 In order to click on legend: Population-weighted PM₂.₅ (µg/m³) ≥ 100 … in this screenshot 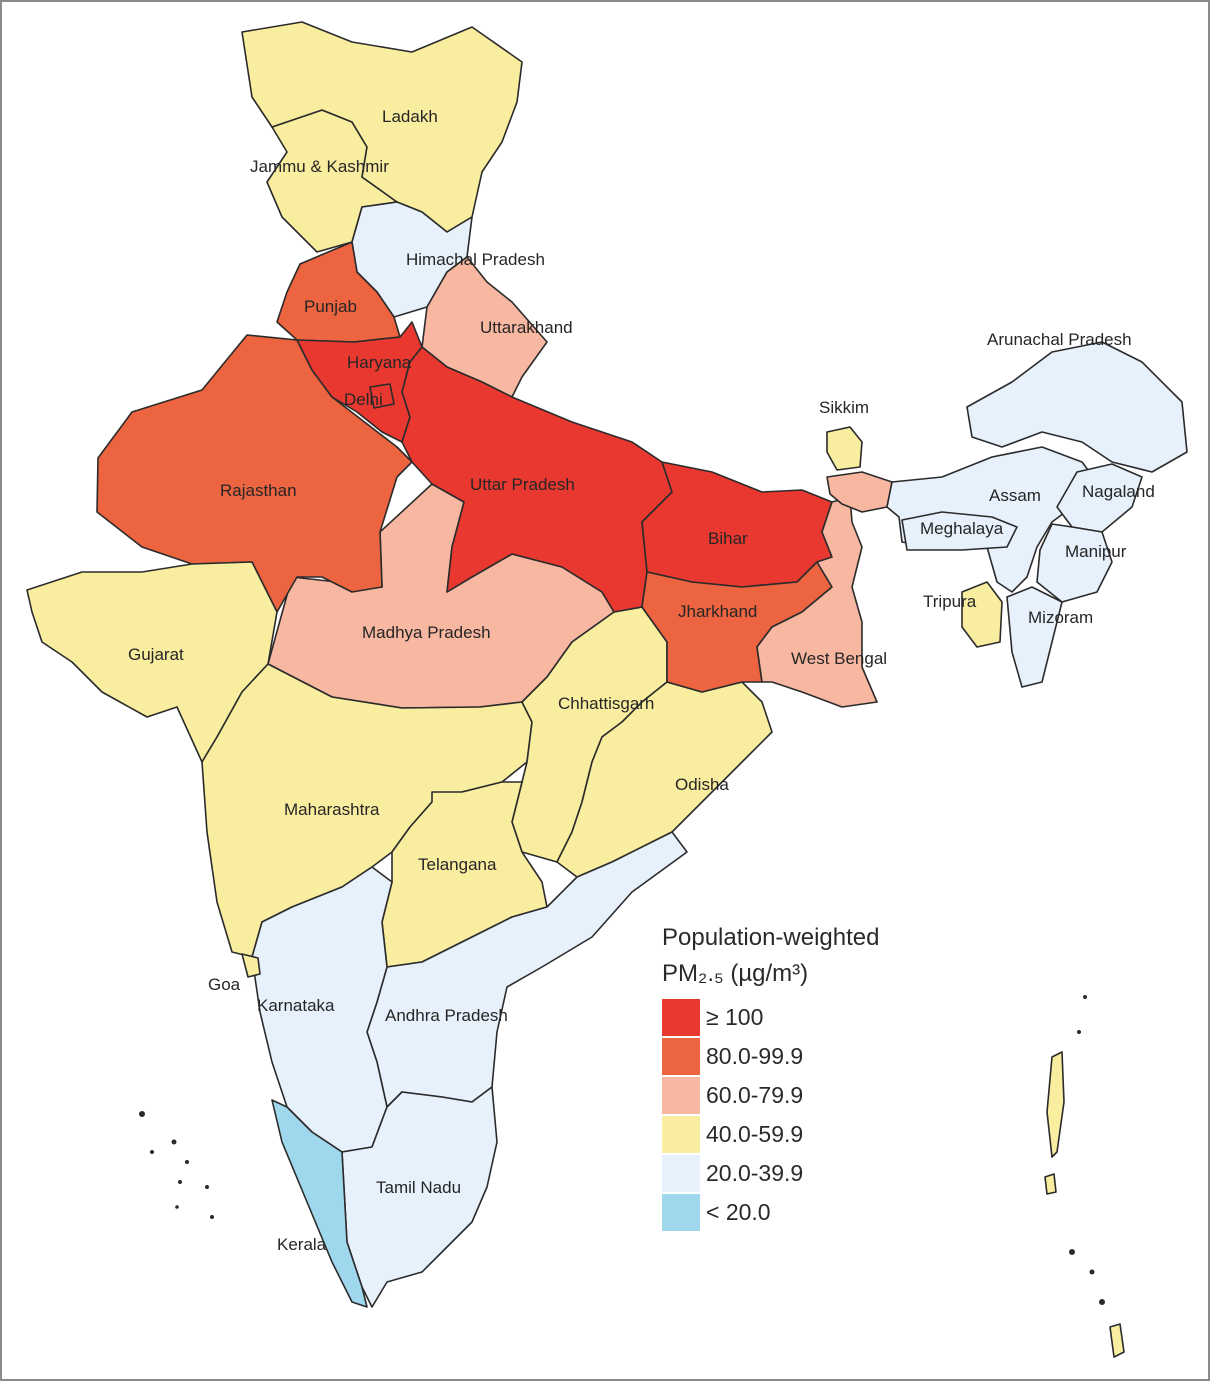, I will do `click(812, 1076)`.